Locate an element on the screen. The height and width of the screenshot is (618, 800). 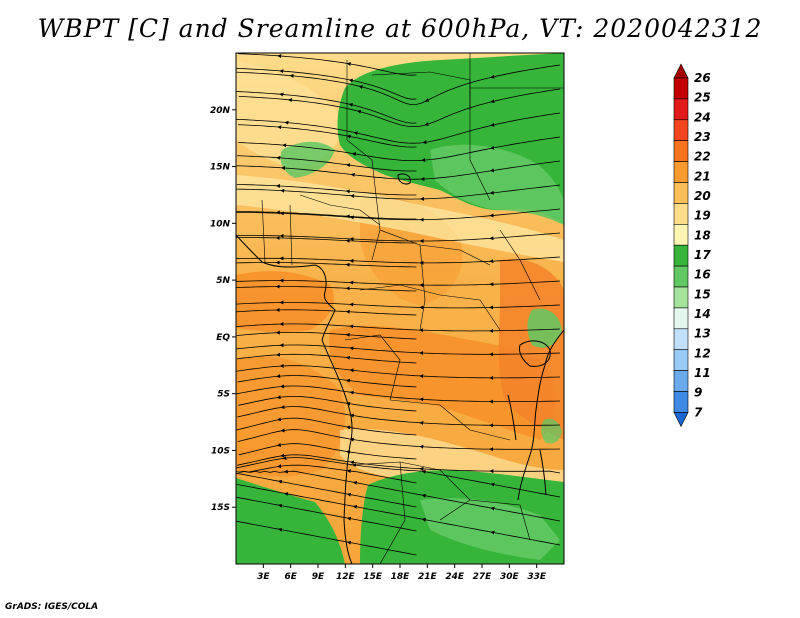
colorbar-label: 25 is located at coordinates (702, 98).